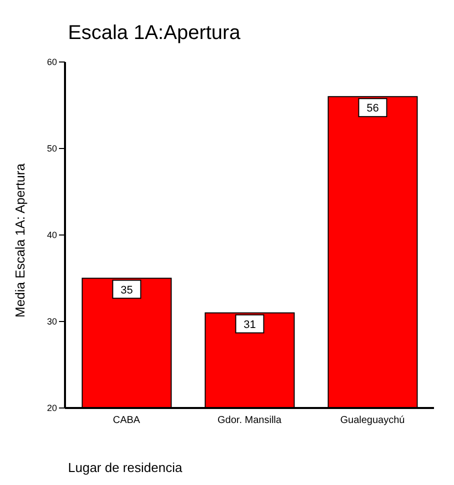 The image size is (454, 485). I want to click on x-tick-label: CABA, so click(126, 420).